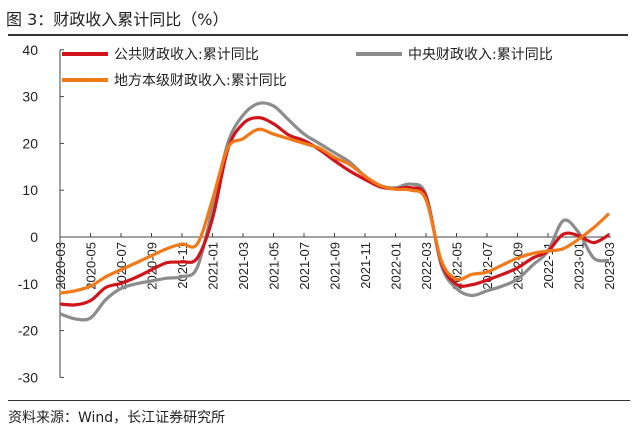 Image resolution: width=640 pixels, height=433 pixels. Describe the element at coordinates (365, 265) in the screenshot. I see `x-tick-label: 2021-11` at that location.